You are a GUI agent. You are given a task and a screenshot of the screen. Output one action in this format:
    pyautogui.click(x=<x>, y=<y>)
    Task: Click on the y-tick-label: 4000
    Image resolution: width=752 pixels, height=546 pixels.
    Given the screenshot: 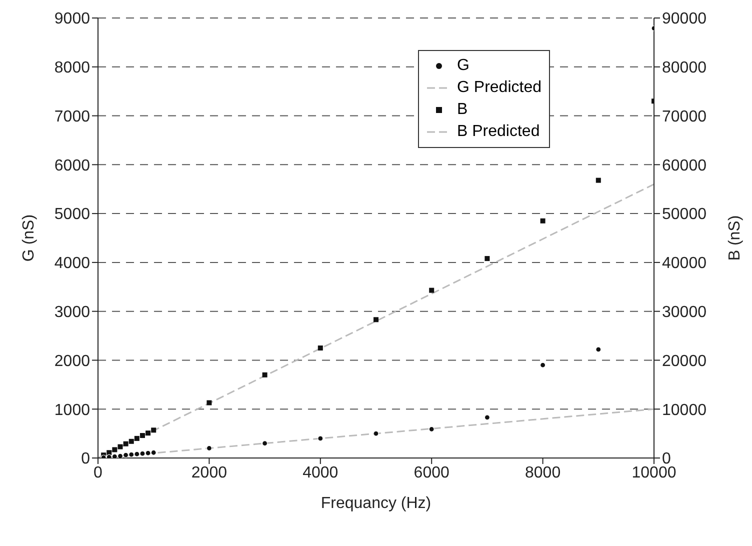 What is the action you would take?
    pyautogui.click(x=72, y=263)
    